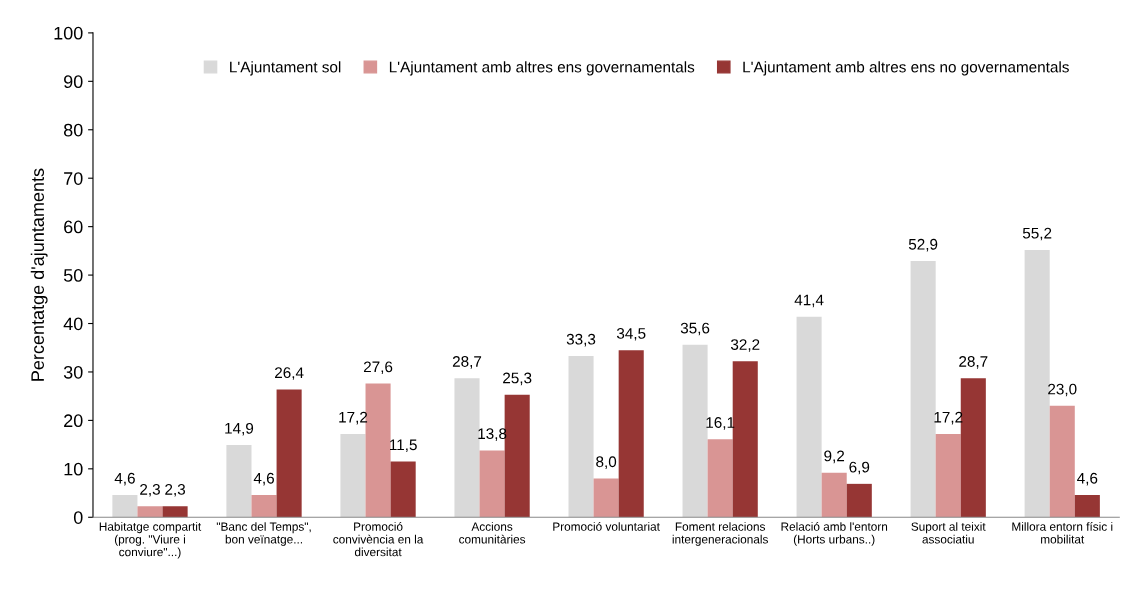 This screenshot has width=1134, height=598. I want to click on data-label: 25,3, so click(517, 379).